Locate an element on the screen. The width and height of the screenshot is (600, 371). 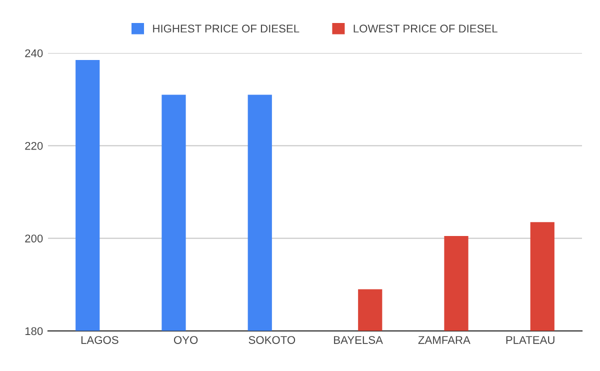
y-tick-label: 200 is located at coordinates (34, 238).